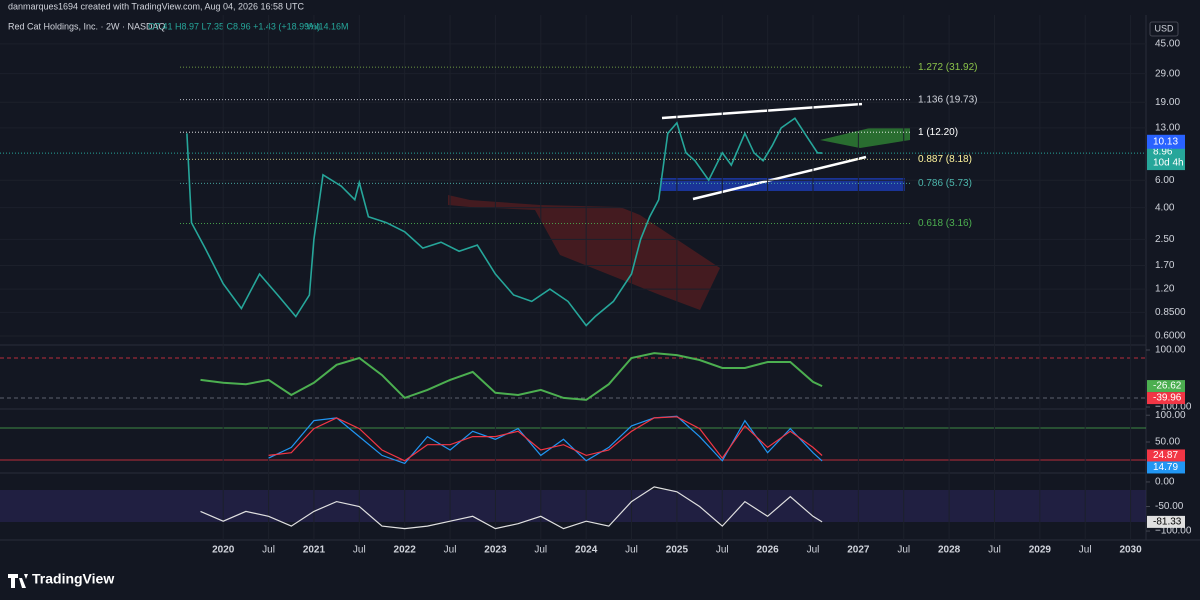 This screenshot has width=1200, height=600. Describe the element at coordinates (1167, 73) in the screenshot. I see `y-tick-label: 29.00` at that location.